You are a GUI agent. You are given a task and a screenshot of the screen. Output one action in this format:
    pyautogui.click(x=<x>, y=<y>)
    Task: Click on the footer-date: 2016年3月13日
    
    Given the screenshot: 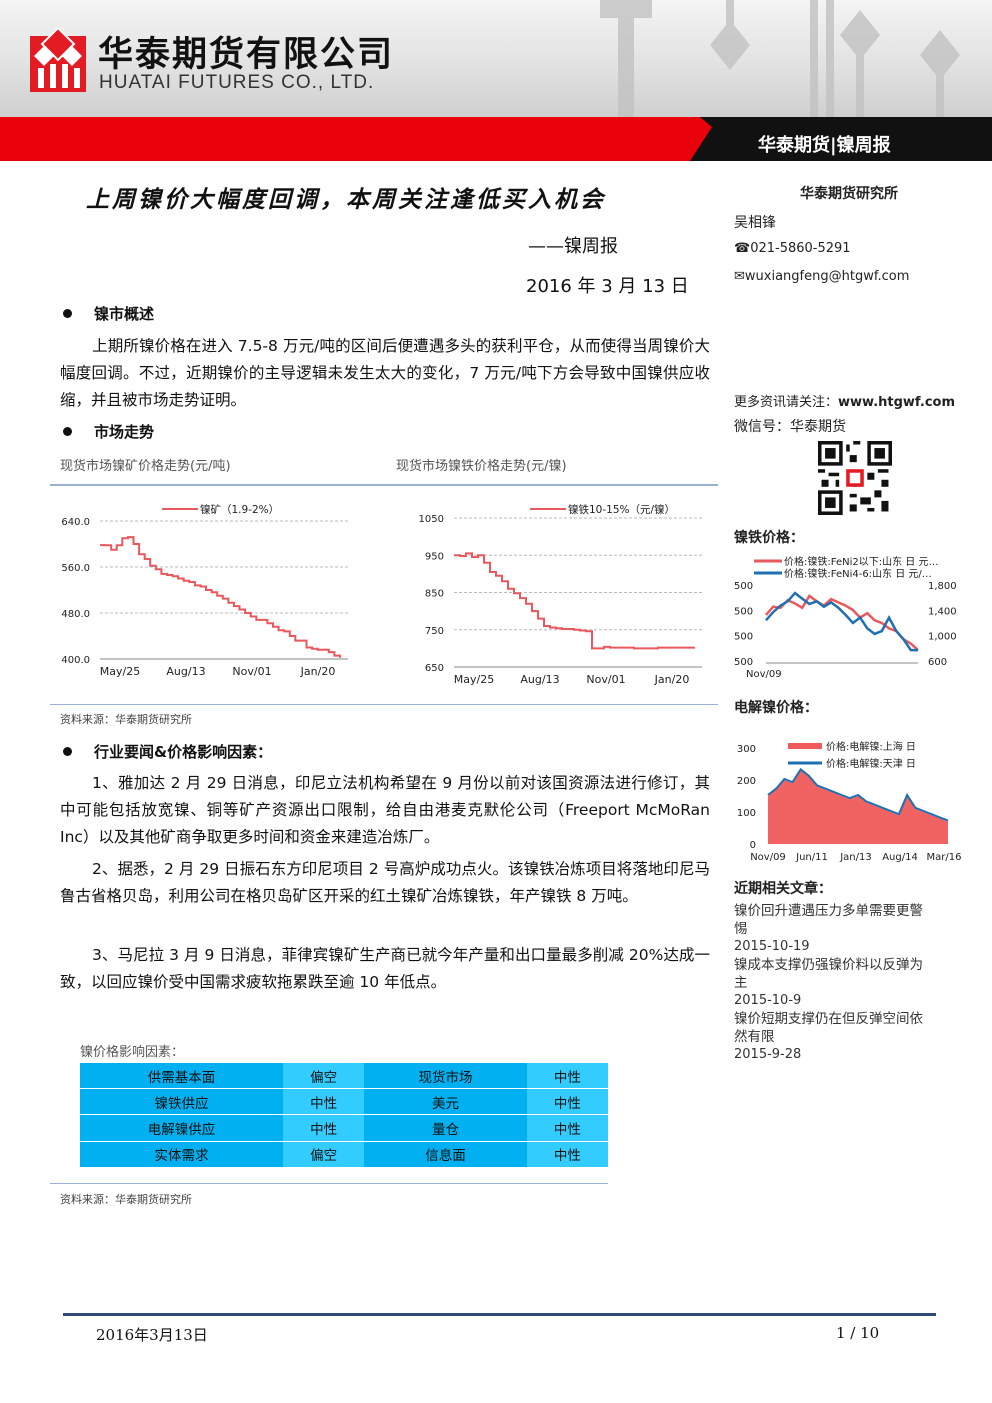 What is the action you would take?
    pyautogui.click(x=152, y=1335)
    